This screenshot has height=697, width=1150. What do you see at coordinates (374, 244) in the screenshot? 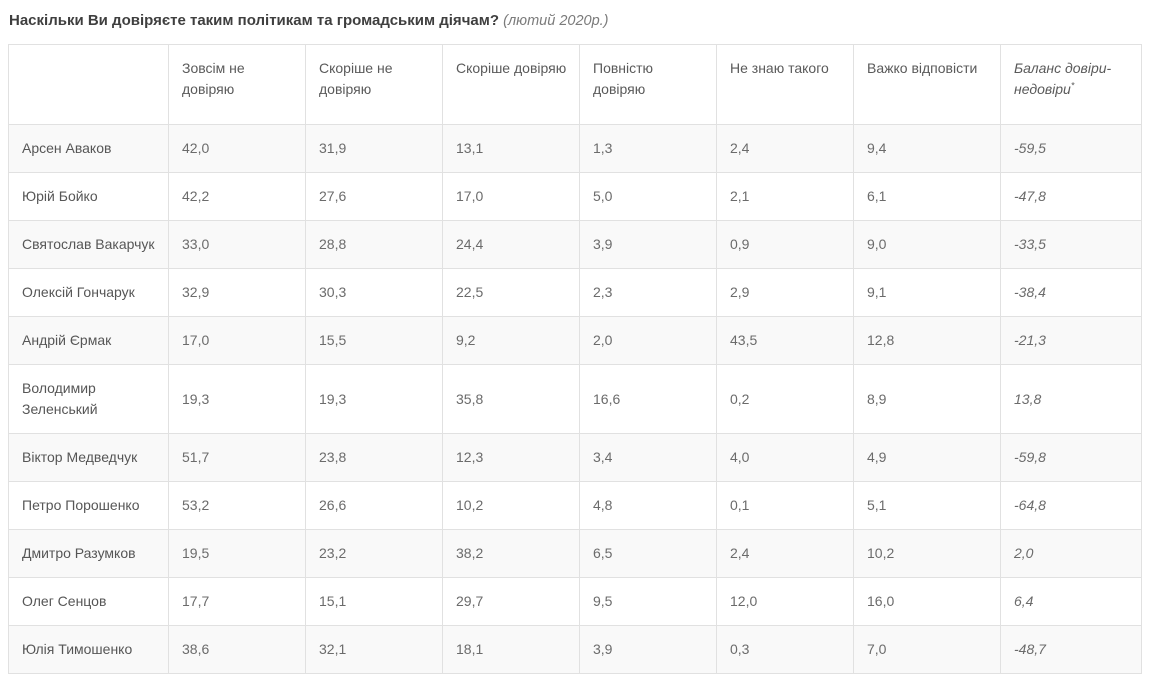
I see `value-cell: 28,8` at bounding box center [374, 244].